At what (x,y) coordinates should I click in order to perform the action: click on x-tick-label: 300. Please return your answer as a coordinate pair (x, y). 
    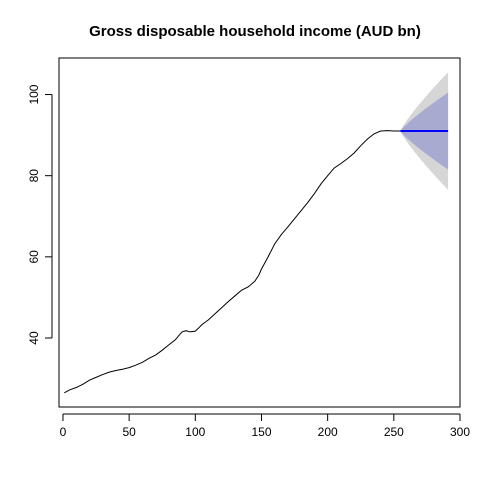
    Looking at the image, I should click on (460, 432).